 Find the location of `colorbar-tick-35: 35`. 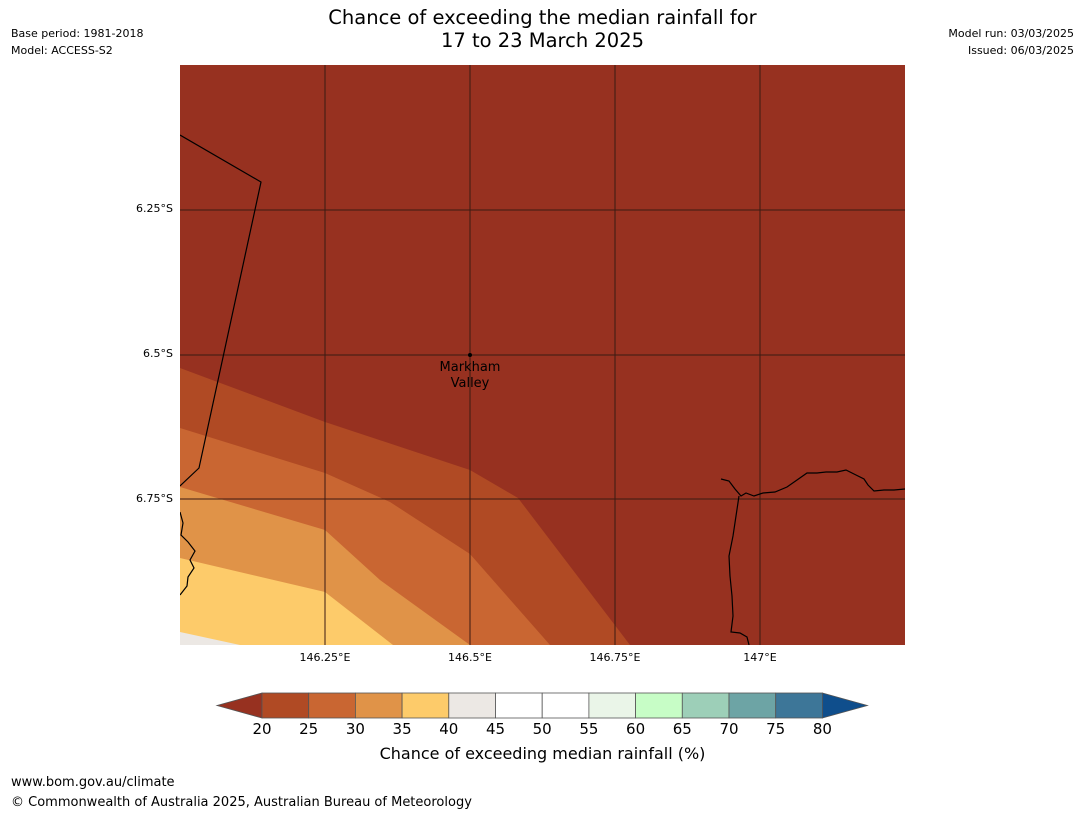

colorbar-tick-35: 35 is located at coordinates (402, 729).